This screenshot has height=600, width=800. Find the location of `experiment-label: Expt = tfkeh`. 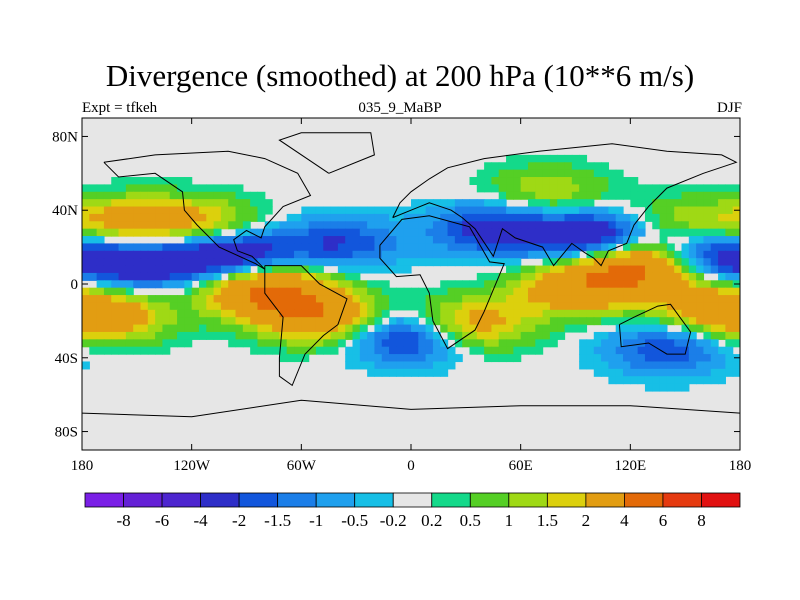

experiment-label: Expt = tfkeh is located at coordinates (120, 108).